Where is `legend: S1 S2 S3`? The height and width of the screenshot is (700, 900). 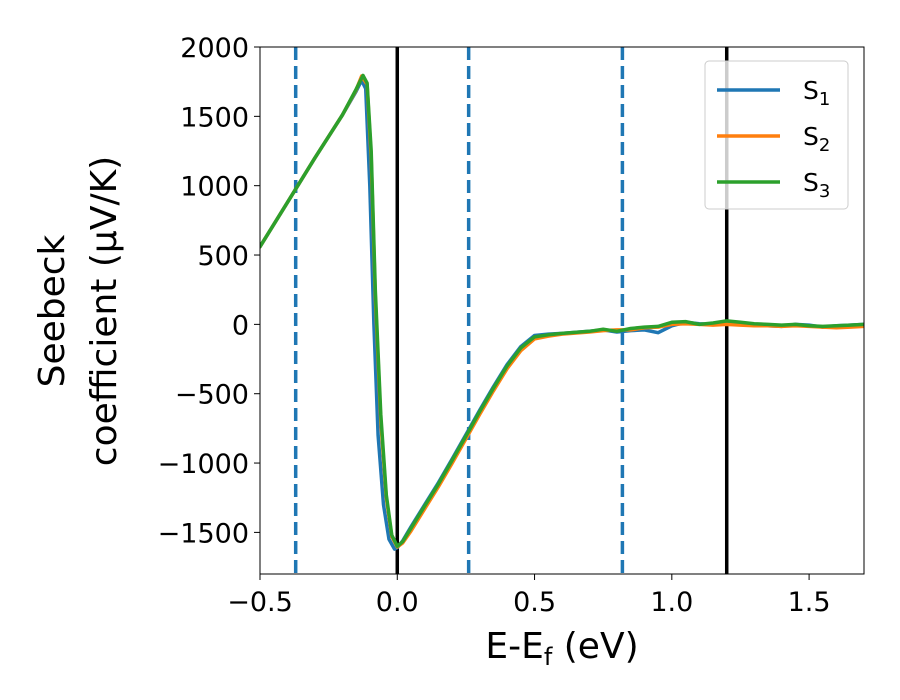
legend: S1 S2 S3 is located at coordinates (776, 135).